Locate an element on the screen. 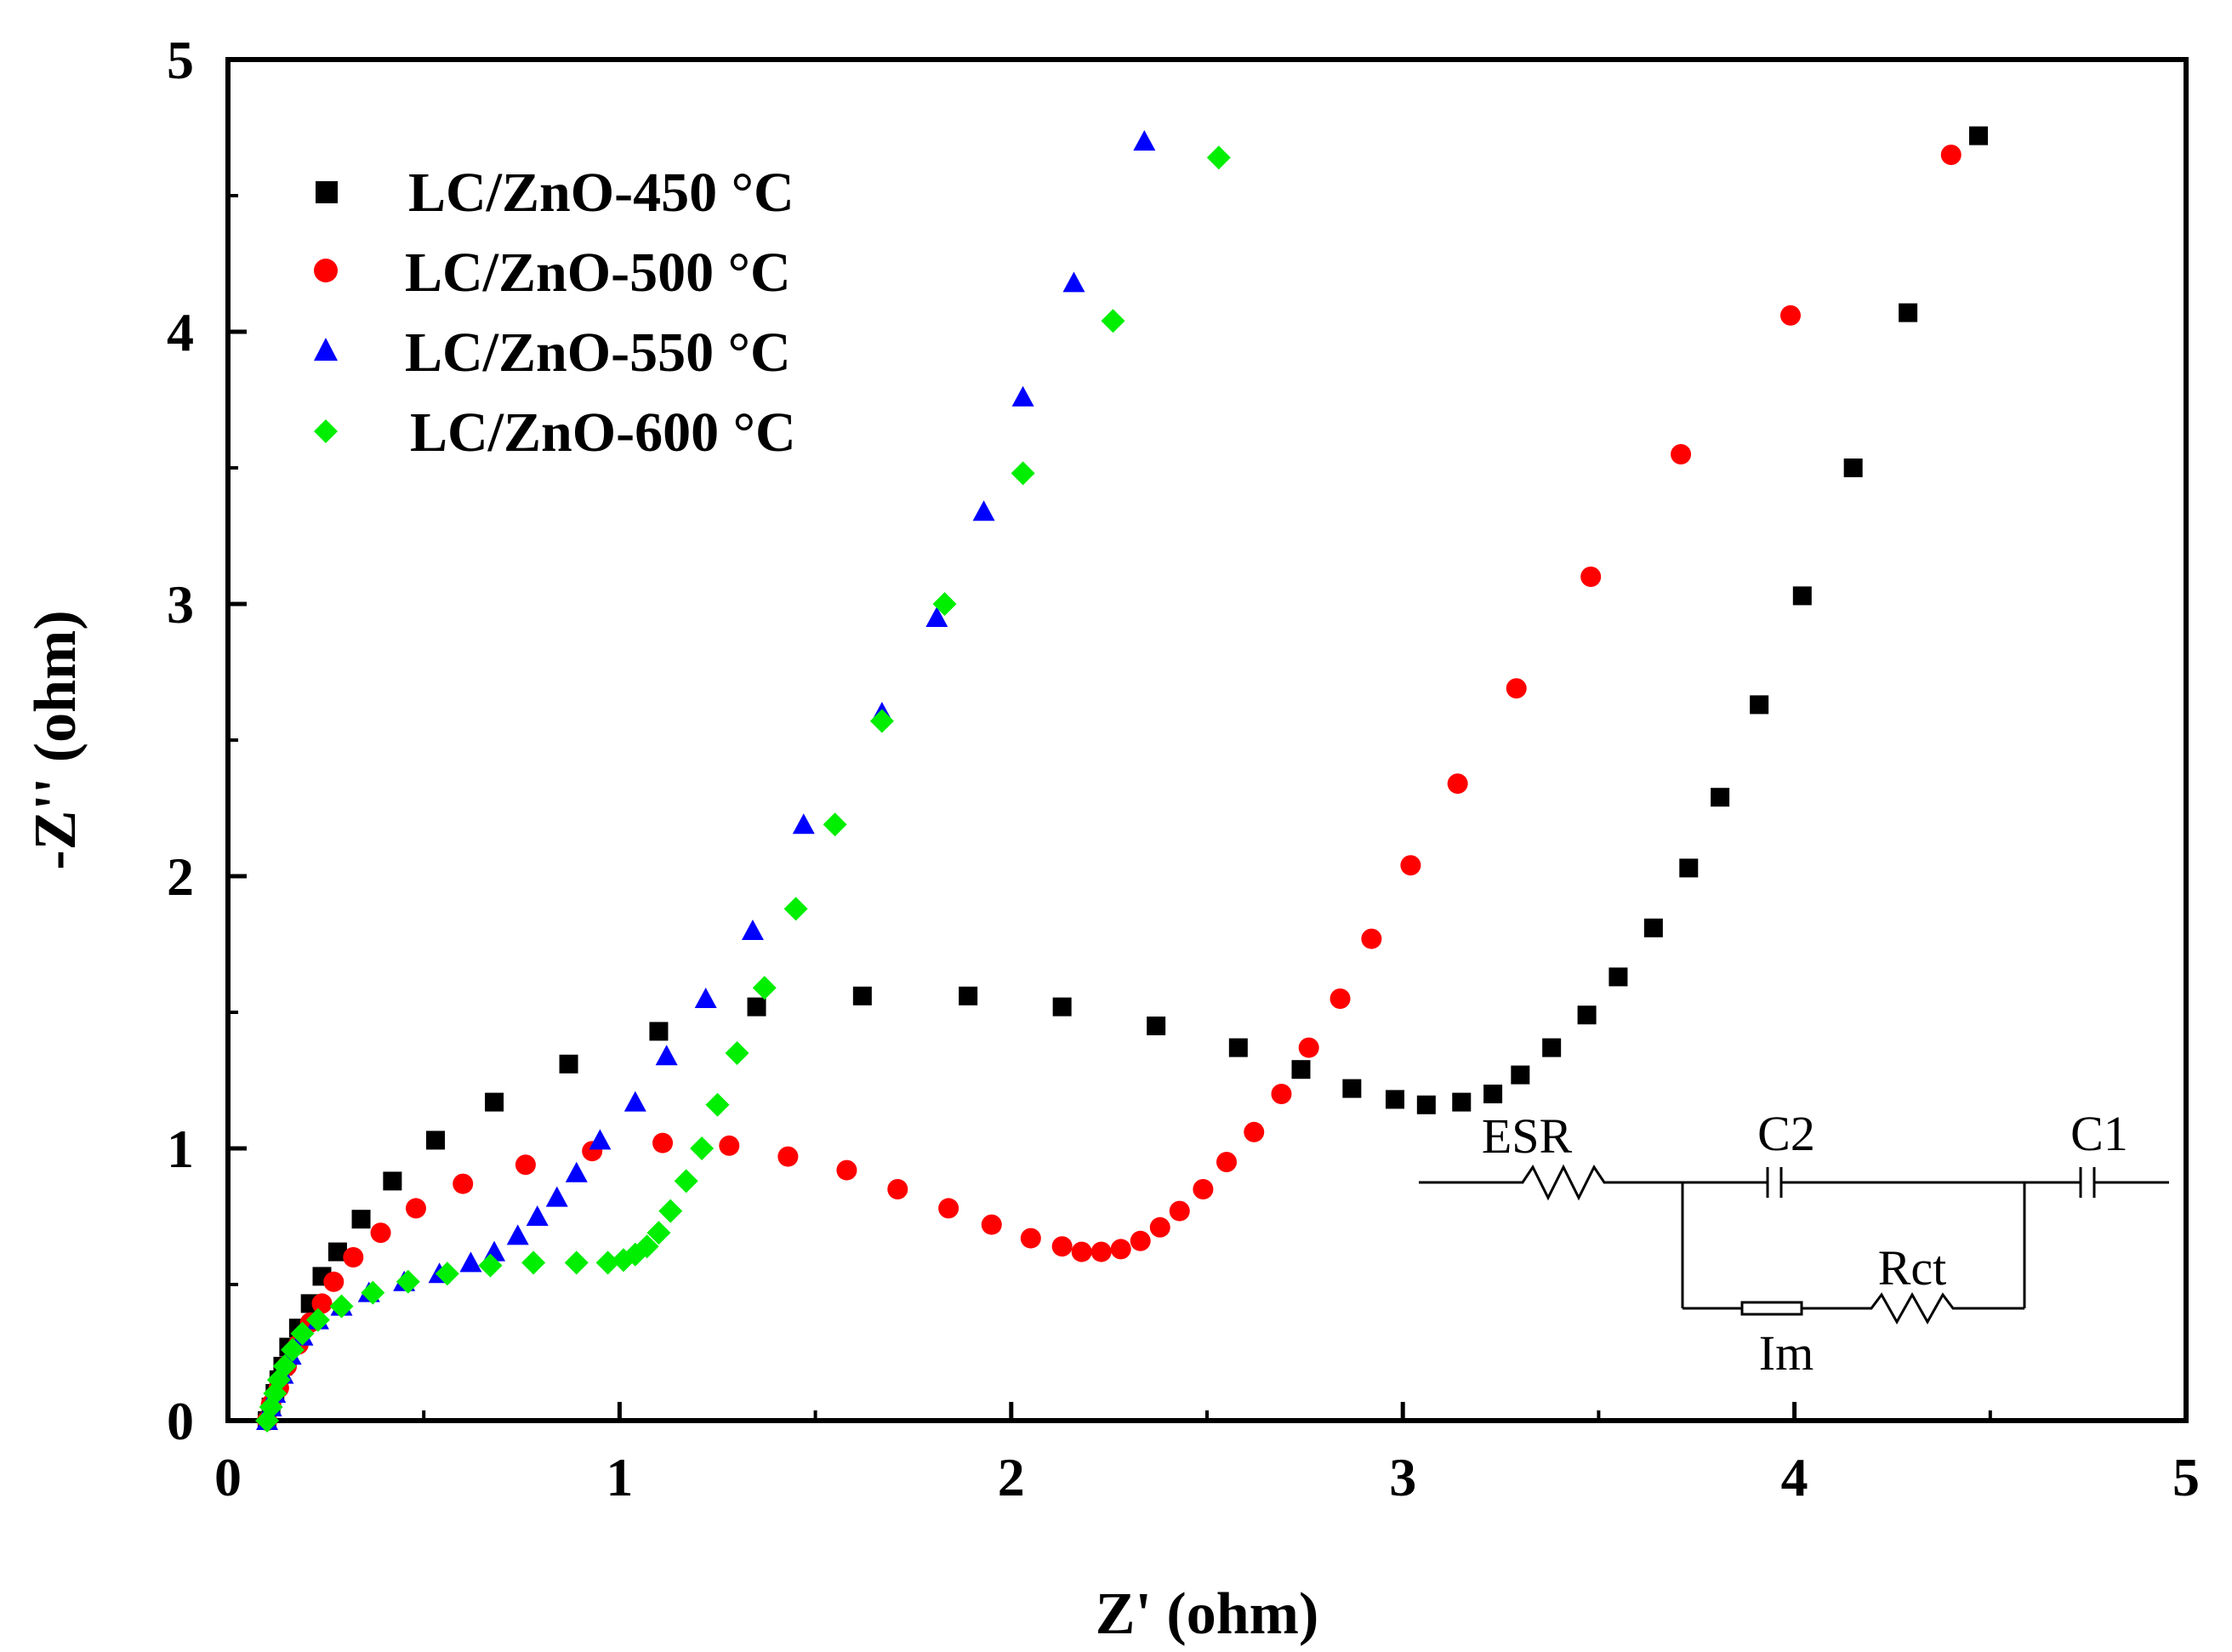 This screenshot has height=1652, width=2232. equivalent-circuit-inset is located at coordinates (1794, 1244).